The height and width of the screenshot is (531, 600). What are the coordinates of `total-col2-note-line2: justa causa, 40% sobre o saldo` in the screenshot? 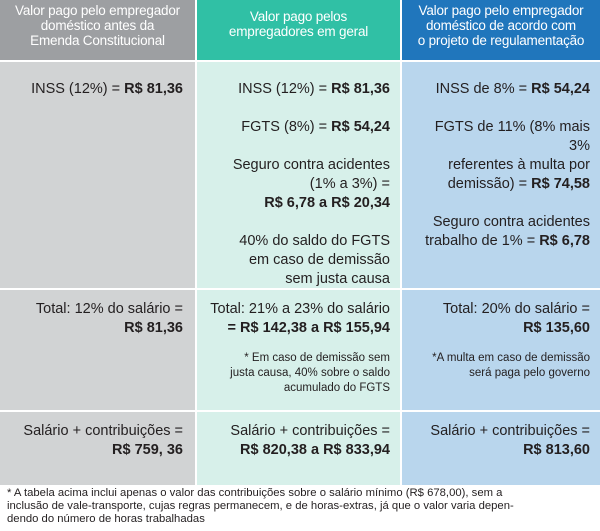 It's located at (310, 373).